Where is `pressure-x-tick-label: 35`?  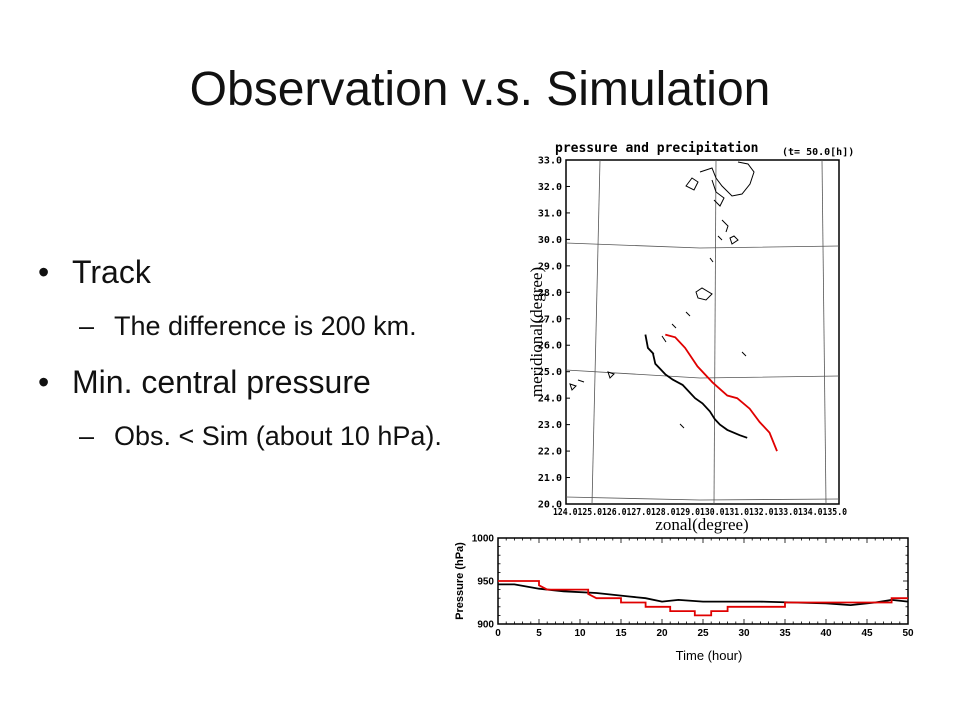
pressure-x-tick-label: 35 is located at coordinates (785, 633).